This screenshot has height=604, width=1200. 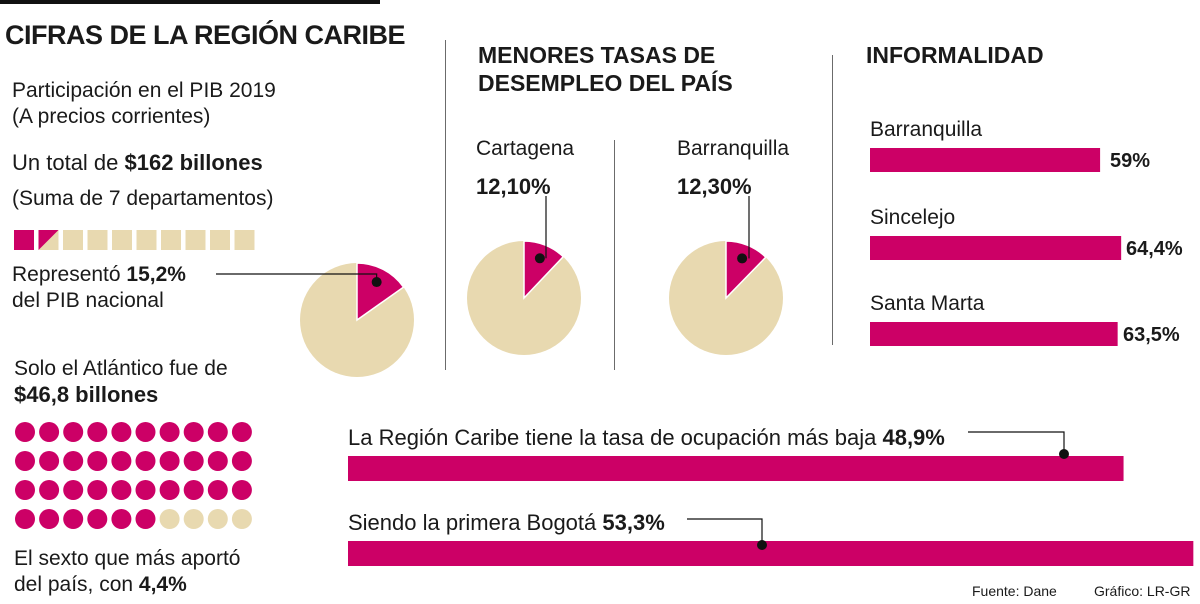 What do you see at coordinates (1130, 161) in the screenshot?
I see `inf-value-0: 59%` at bounding box center [1130, 161].